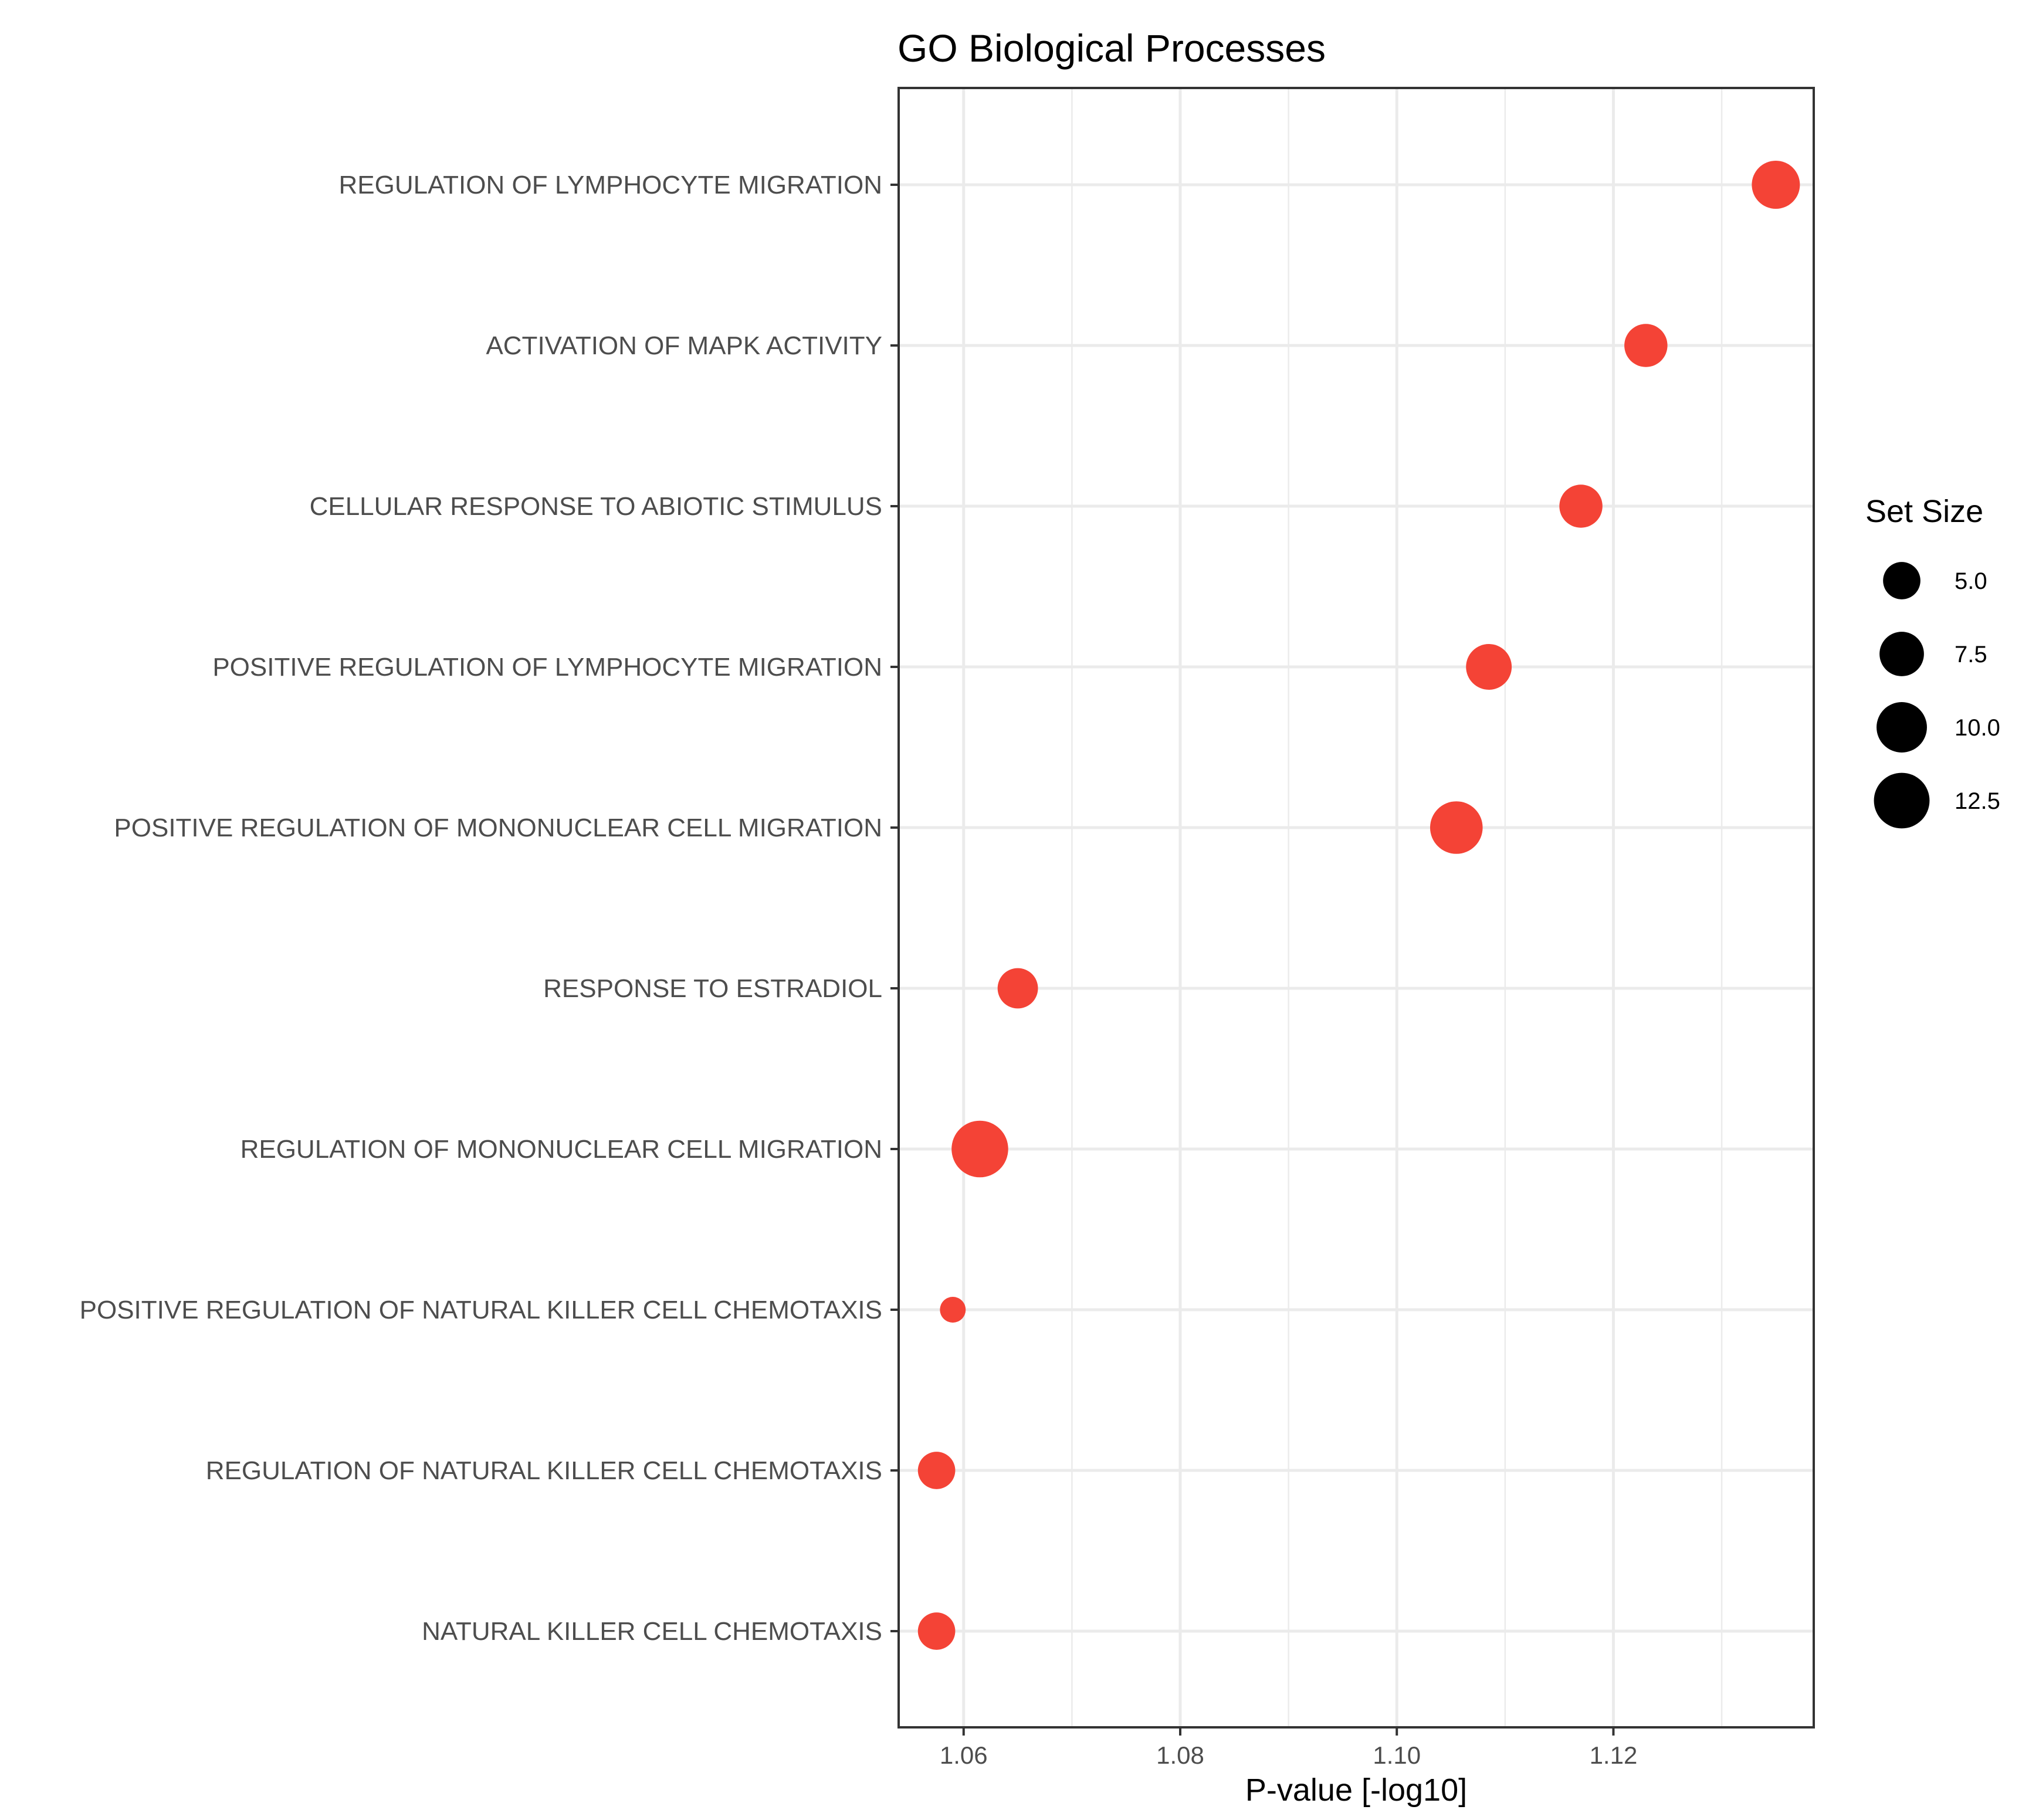  I want to click on y-tick-label: ACTIVATION OF MAPK ACTIVITY, so click(684, 345).